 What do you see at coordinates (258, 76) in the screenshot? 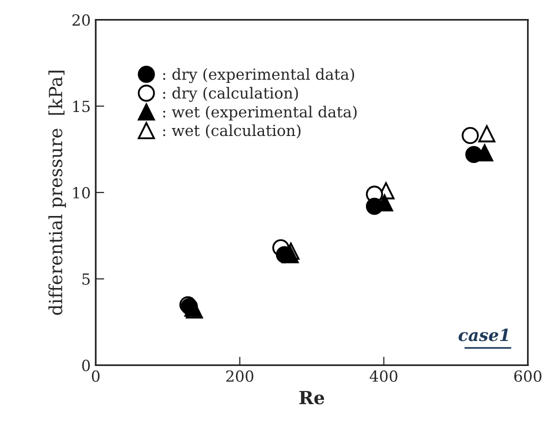
I see `legend-label: : dry (experimental data)` at bounding box center [258, 76].